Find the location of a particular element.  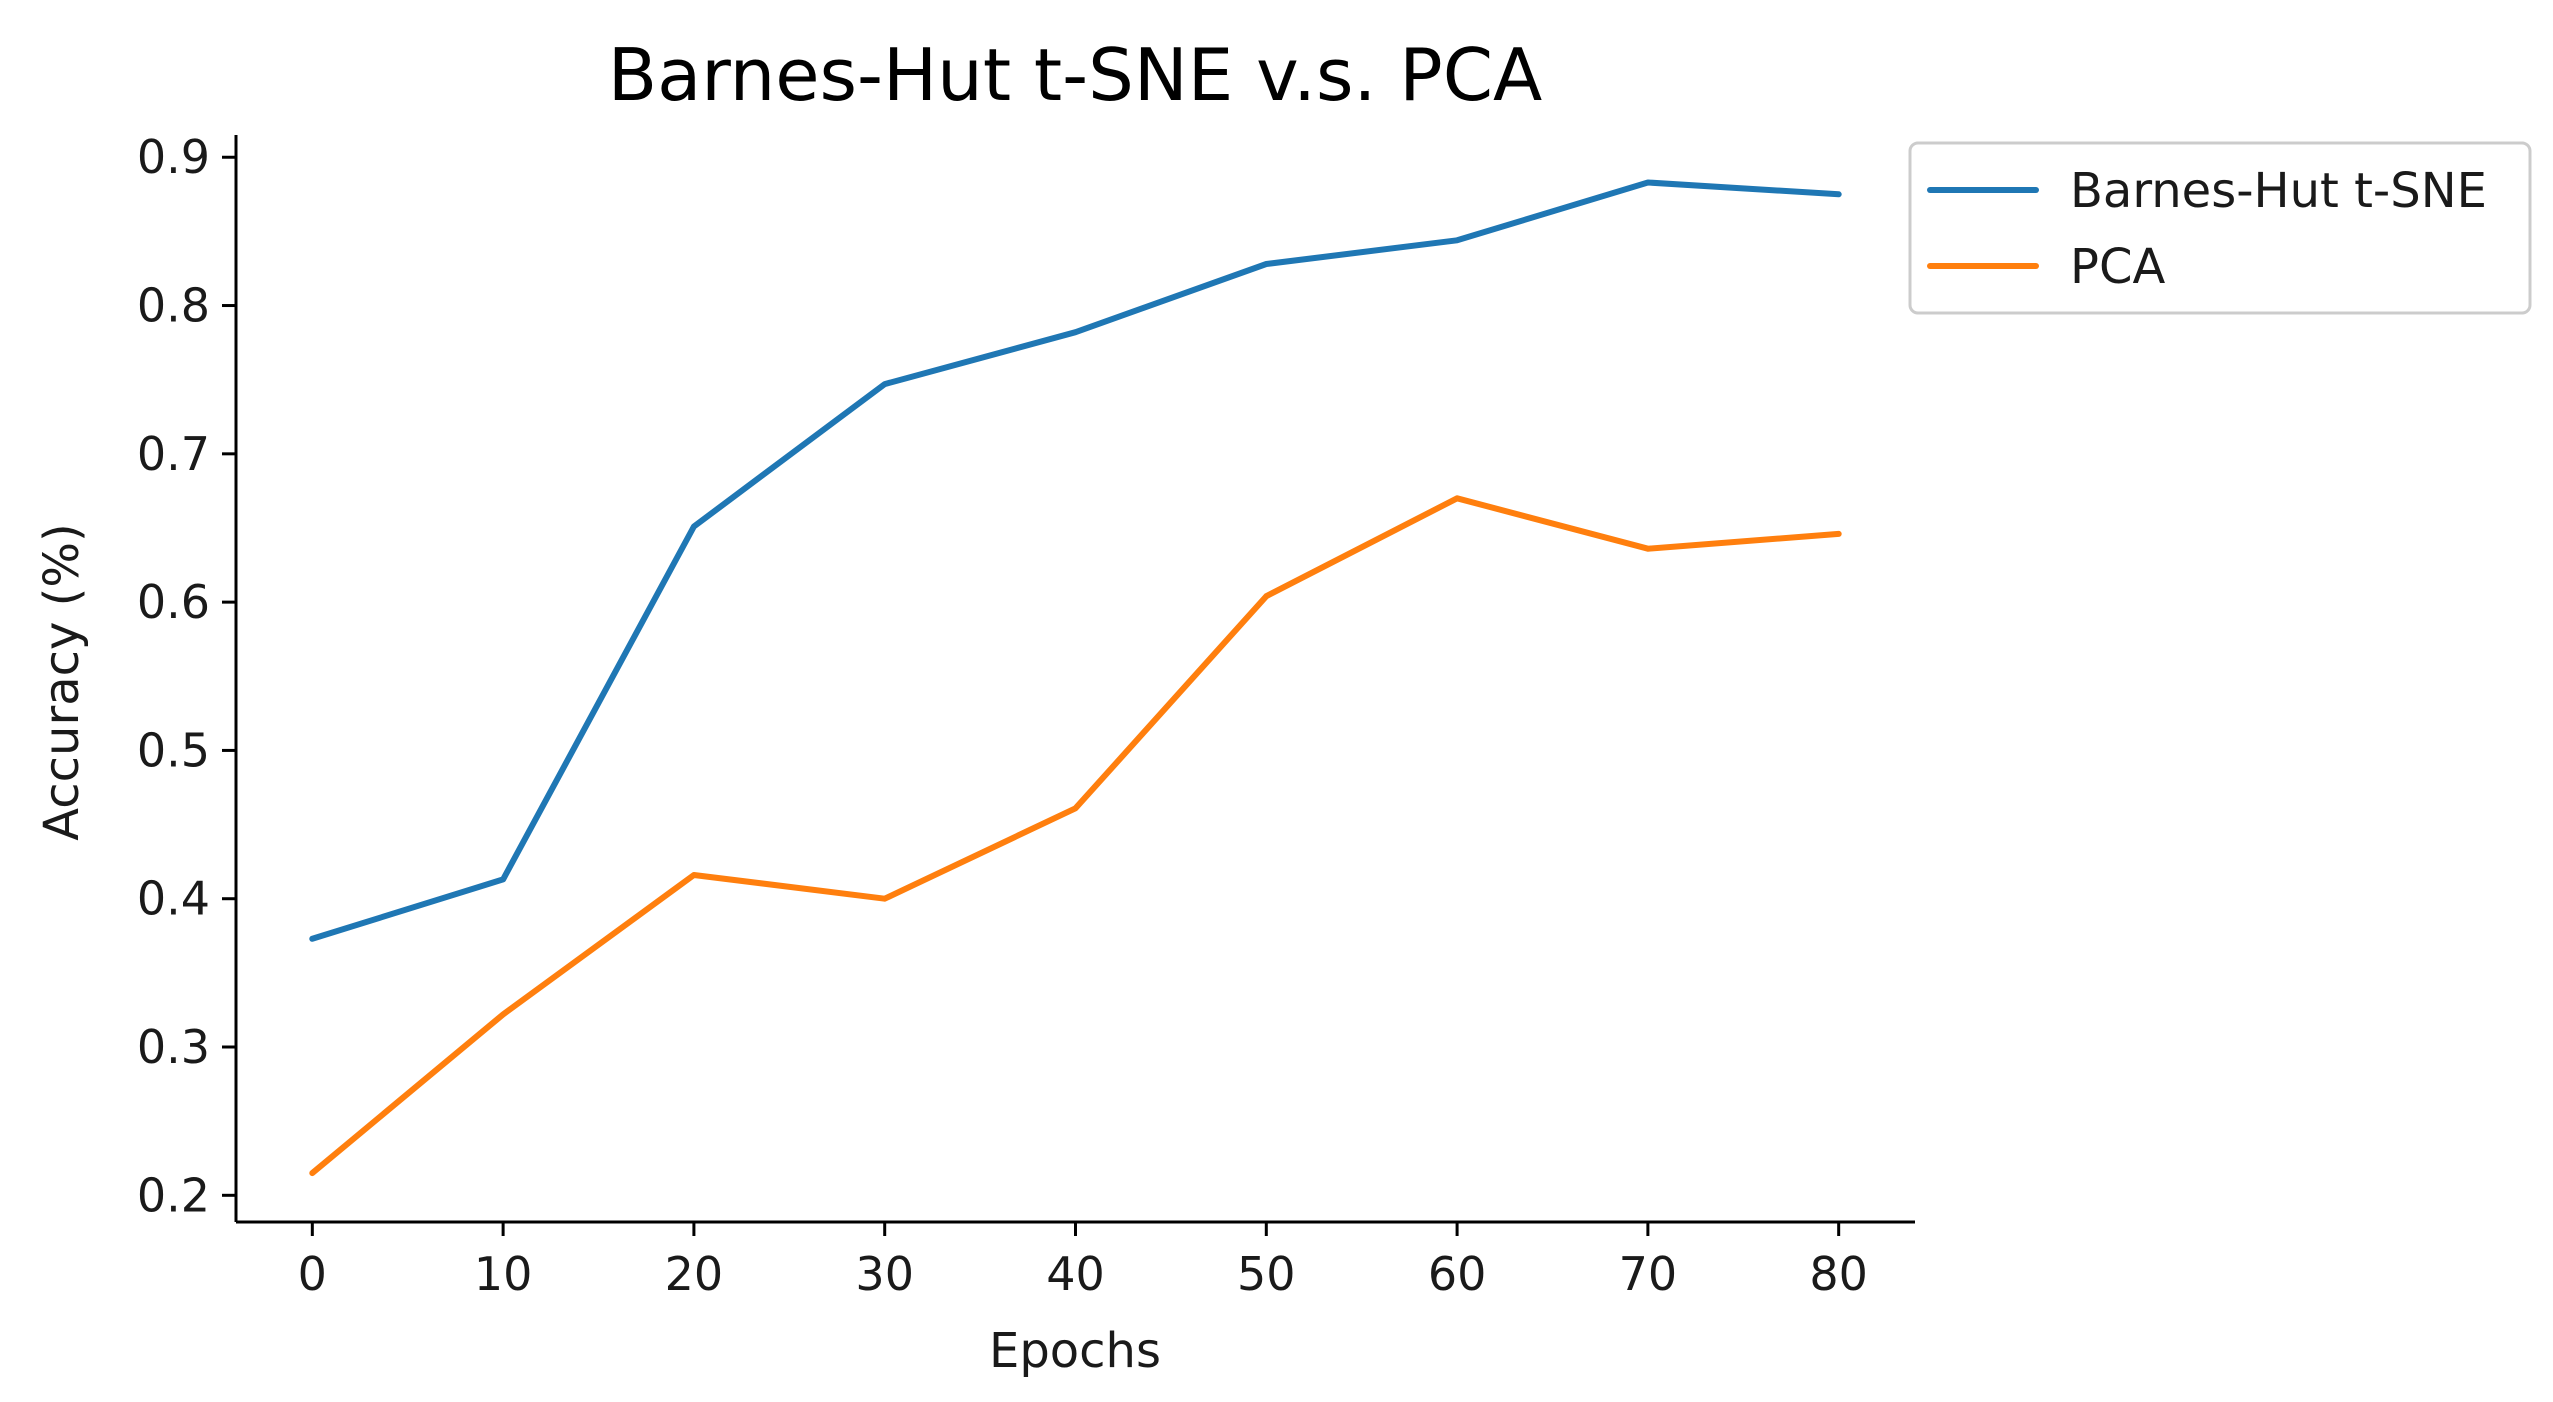

y-tick-label: 0.6 is located at coordinates (173, 602).